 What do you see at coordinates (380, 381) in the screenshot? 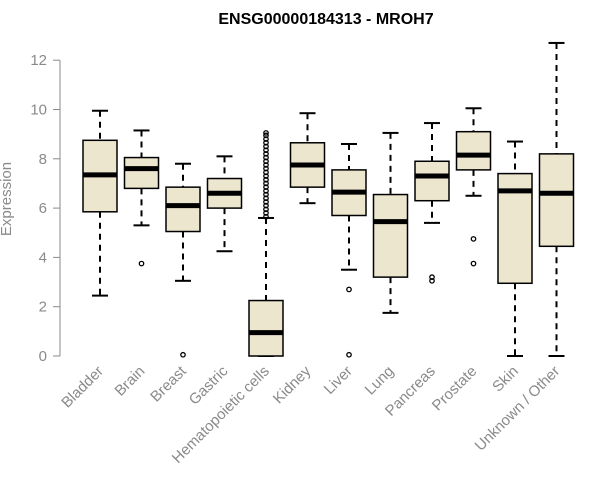
I see `x-tick-label: Lung` at bounding box center [380, 381].